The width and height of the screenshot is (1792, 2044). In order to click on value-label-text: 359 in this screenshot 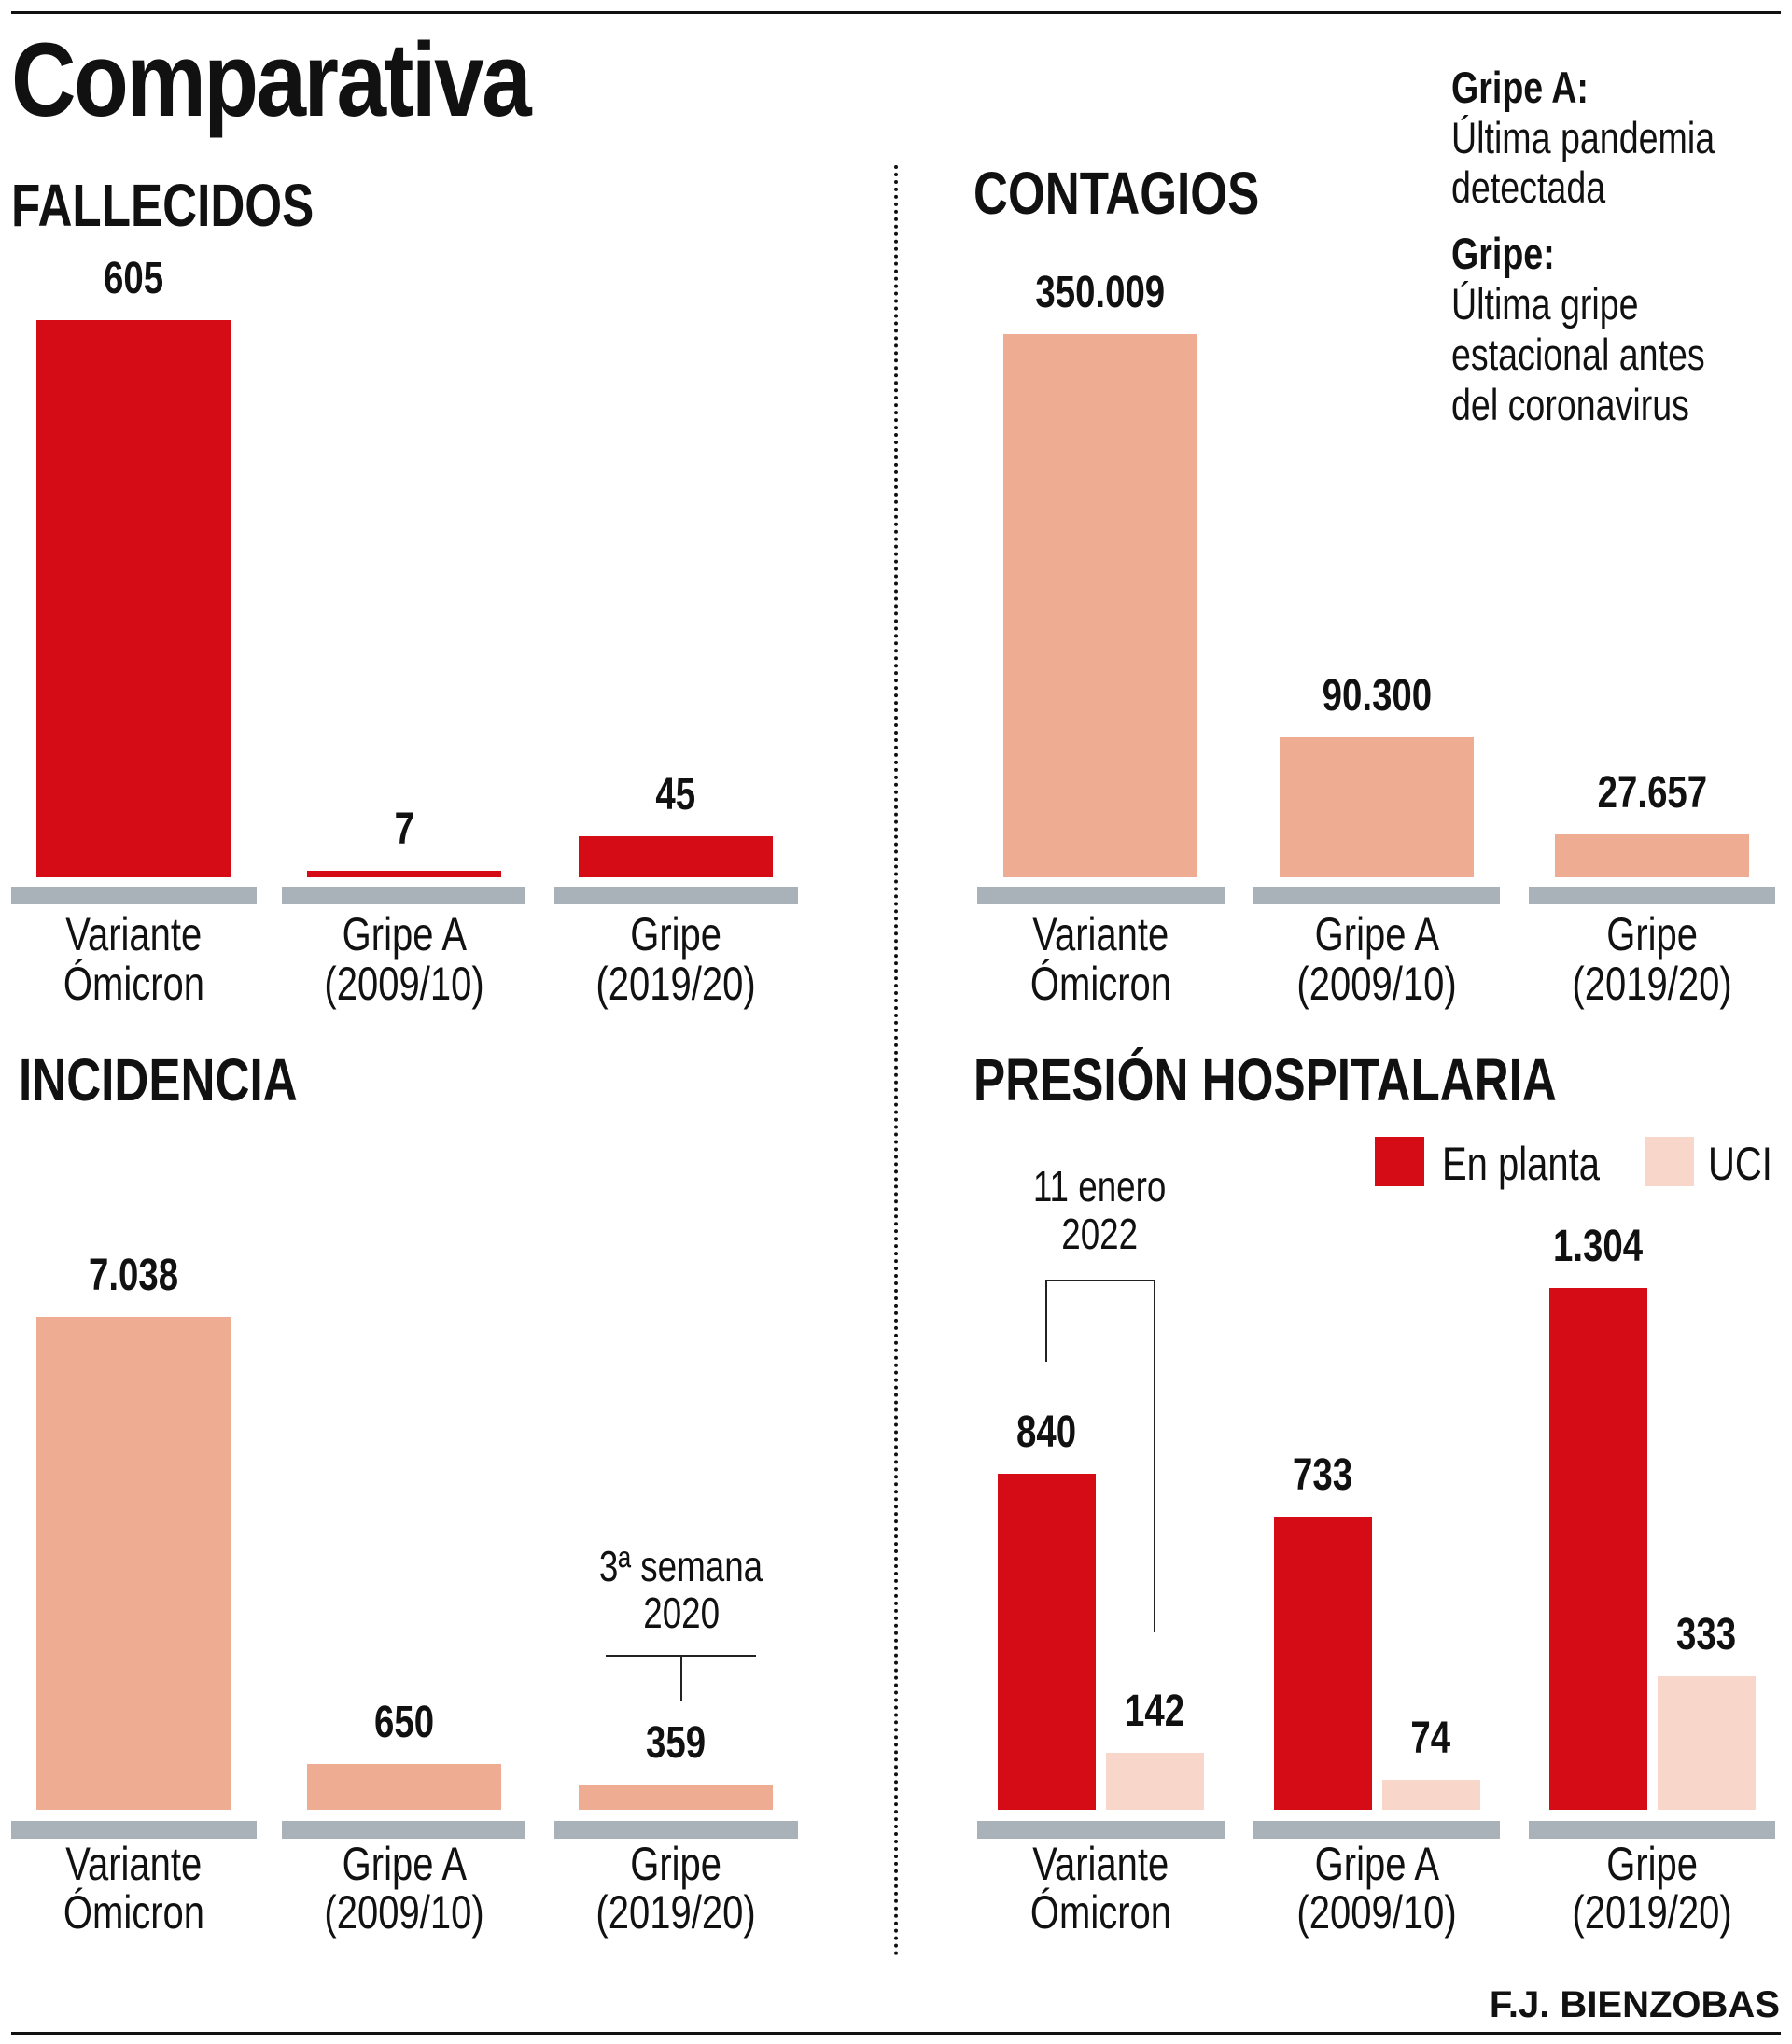, I will do `click(676, 1743)`.